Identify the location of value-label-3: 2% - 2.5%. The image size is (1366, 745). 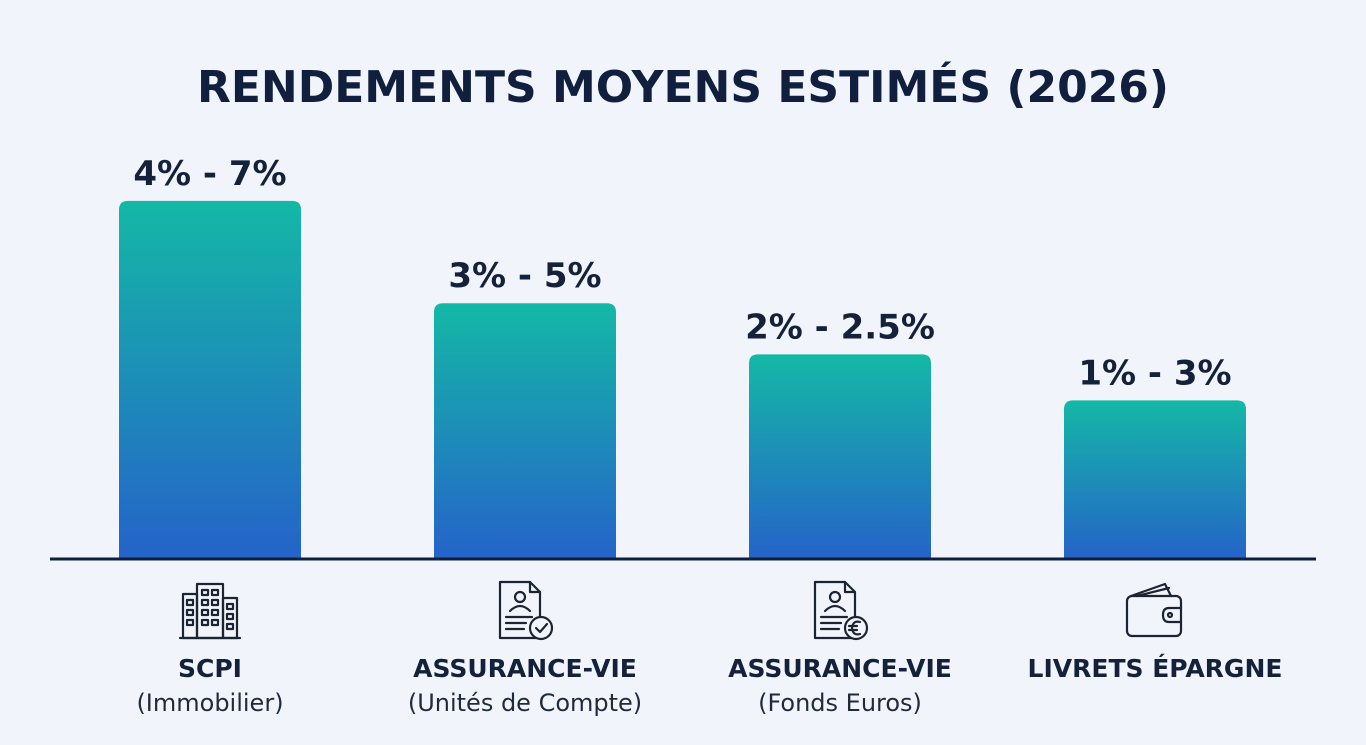
(840, 327).